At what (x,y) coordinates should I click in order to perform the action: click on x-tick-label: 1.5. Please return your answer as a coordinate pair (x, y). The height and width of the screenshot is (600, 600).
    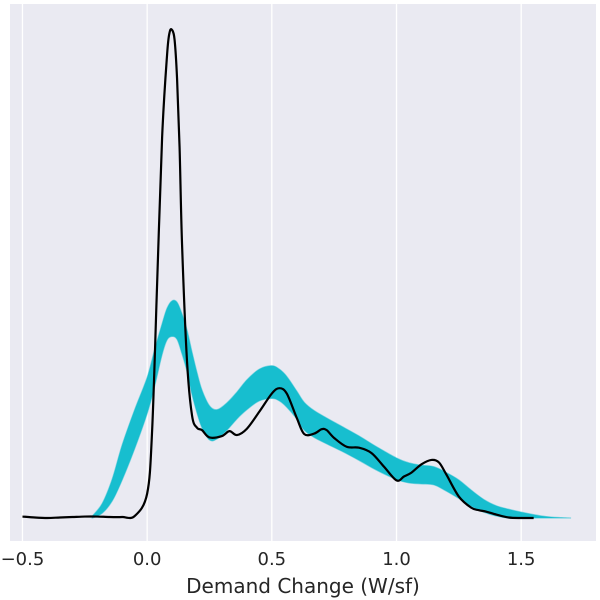
    Looking at the image, I should click on (521, 559).